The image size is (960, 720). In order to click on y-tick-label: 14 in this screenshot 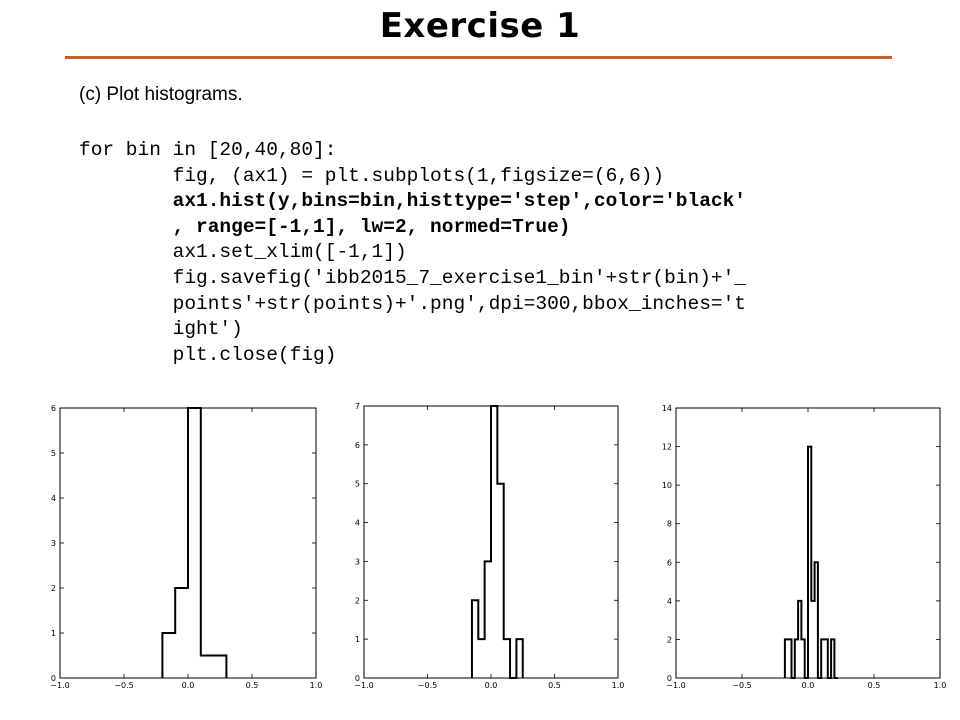, I will do `click(667, 408)`.